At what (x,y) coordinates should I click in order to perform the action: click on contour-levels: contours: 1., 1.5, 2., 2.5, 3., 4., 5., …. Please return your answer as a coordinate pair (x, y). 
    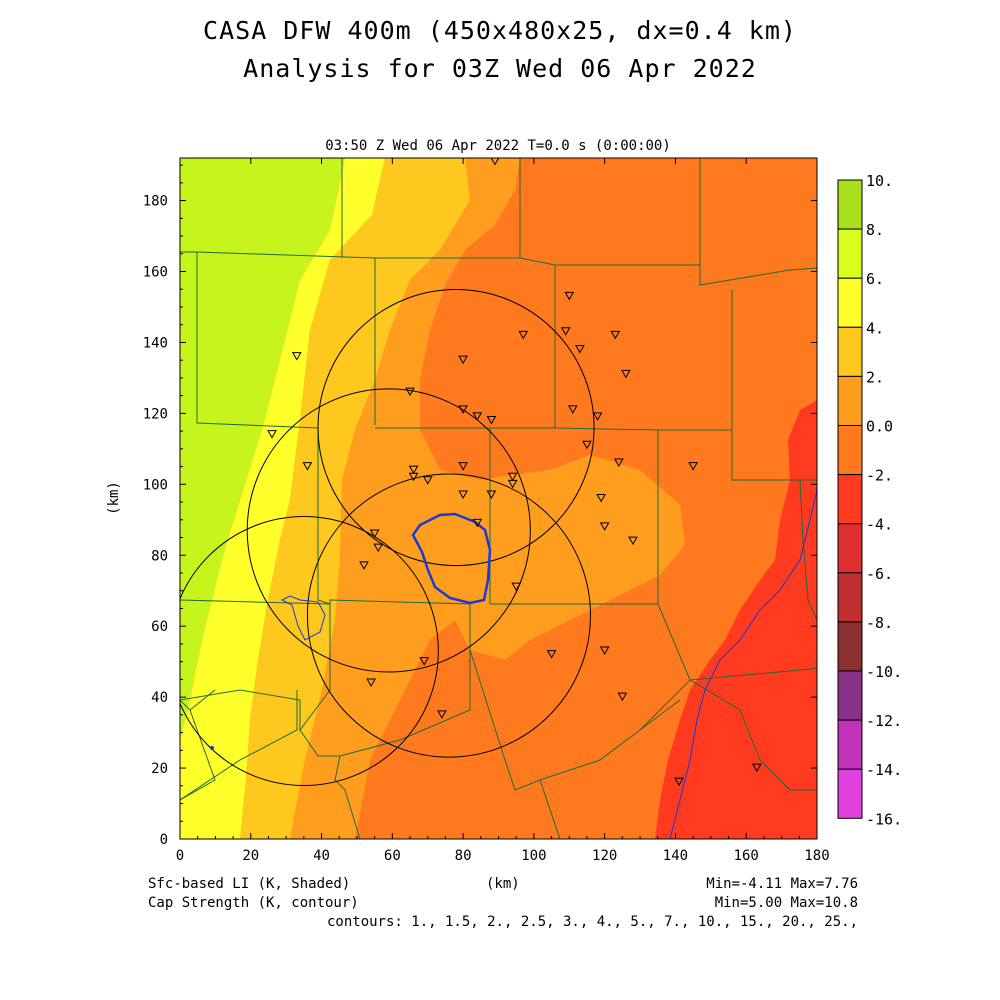
    Looking at the image, I should click on (592, 922).